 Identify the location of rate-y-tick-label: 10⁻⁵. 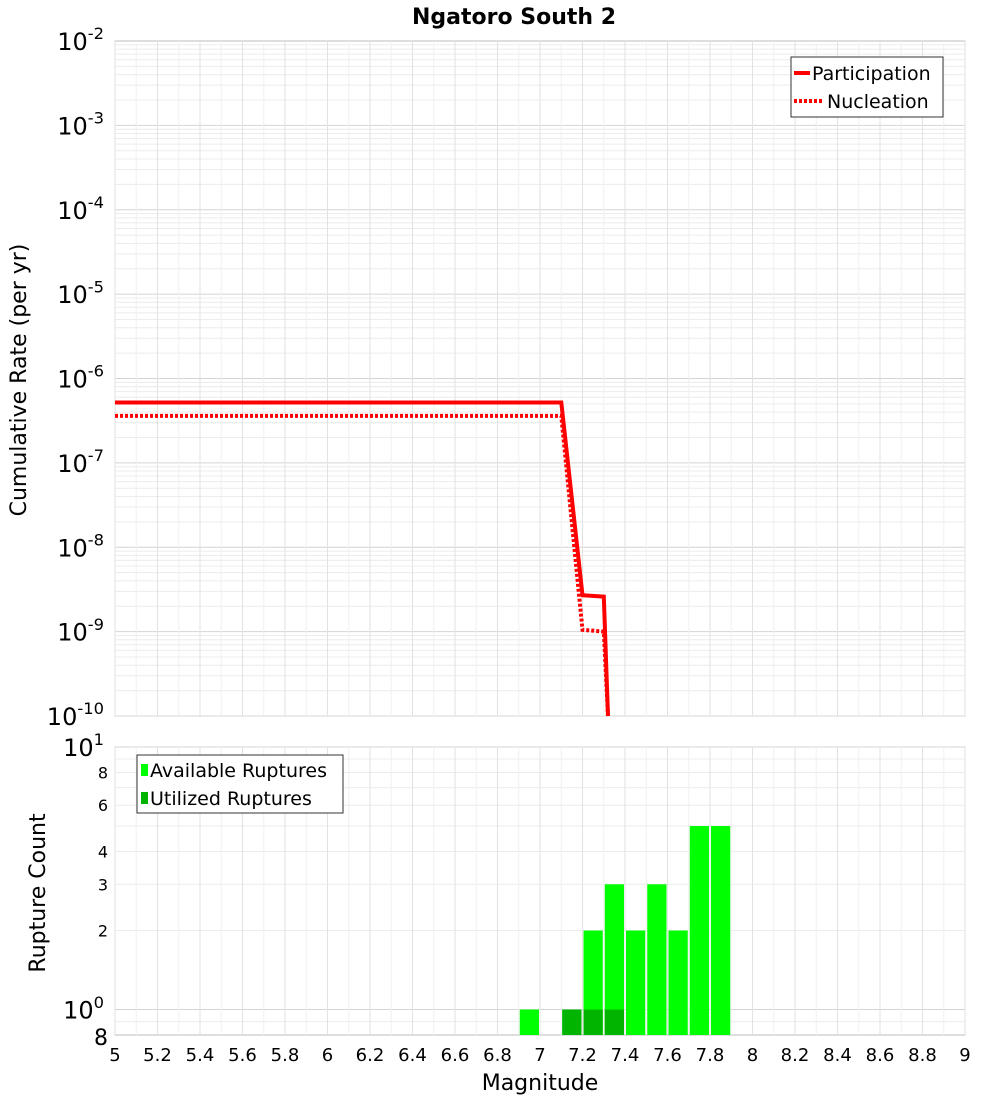
(80, 293).